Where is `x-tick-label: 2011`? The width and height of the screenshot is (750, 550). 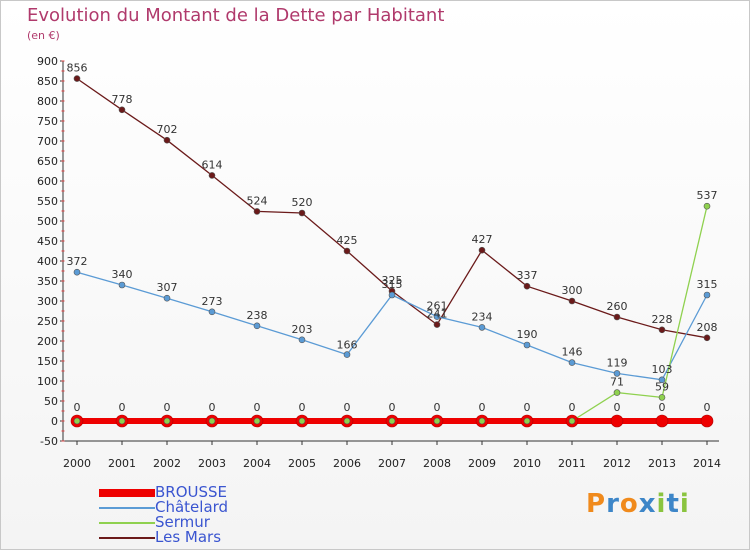
x-tick-label: 2011 is located at coordinates (572, 463).